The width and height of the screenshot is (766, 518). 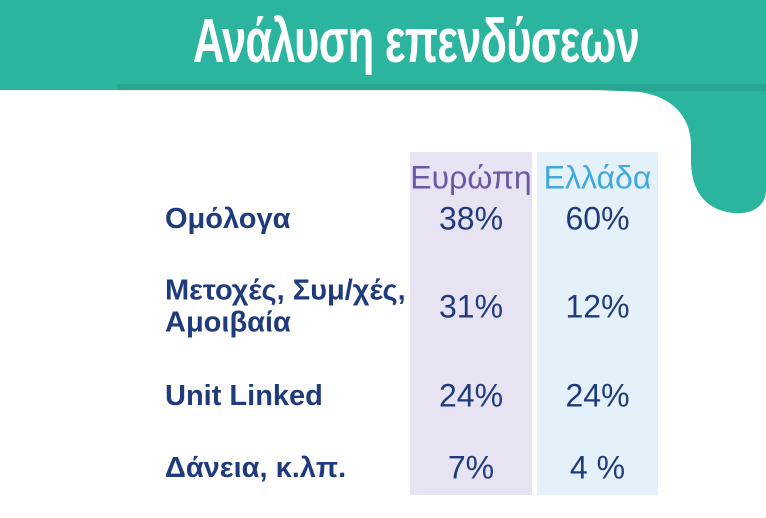 What do you see at coordinates (471, 306) in the screenshot?
I see `value-cell-europe: 31%` at bounding box center [471, 306].